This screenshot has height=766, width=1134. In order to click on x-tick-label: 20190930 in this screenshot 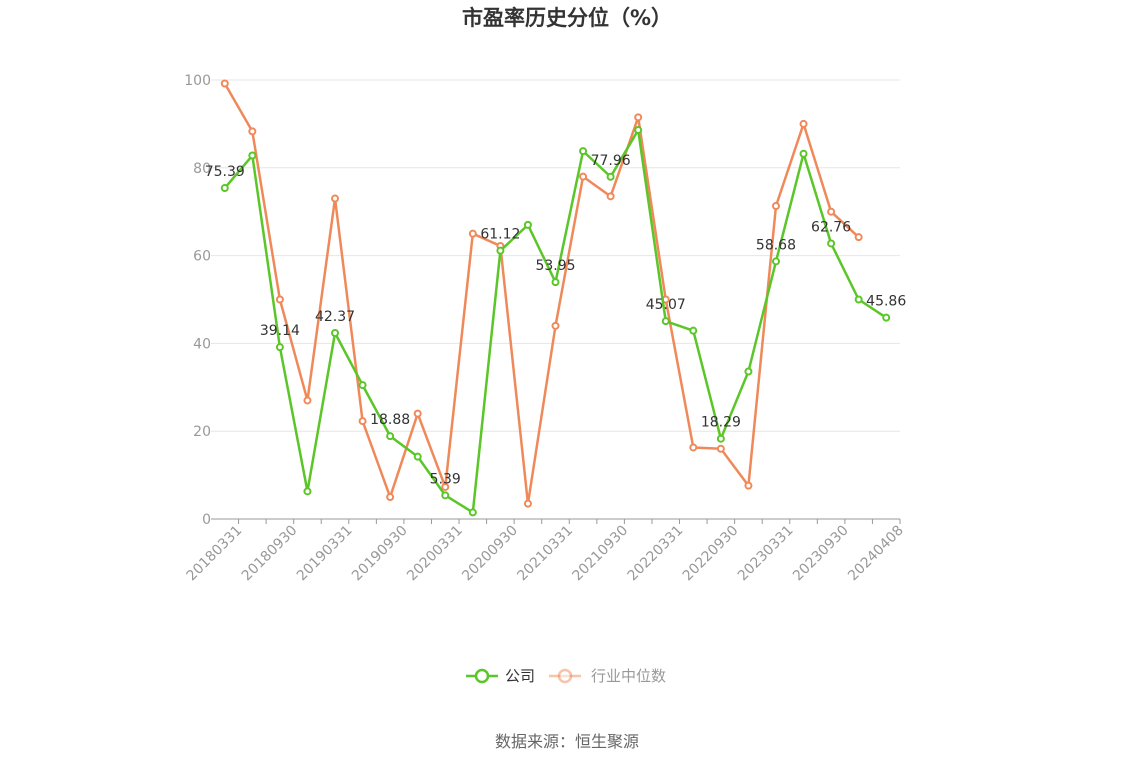, I will do `click(380, 554)`.